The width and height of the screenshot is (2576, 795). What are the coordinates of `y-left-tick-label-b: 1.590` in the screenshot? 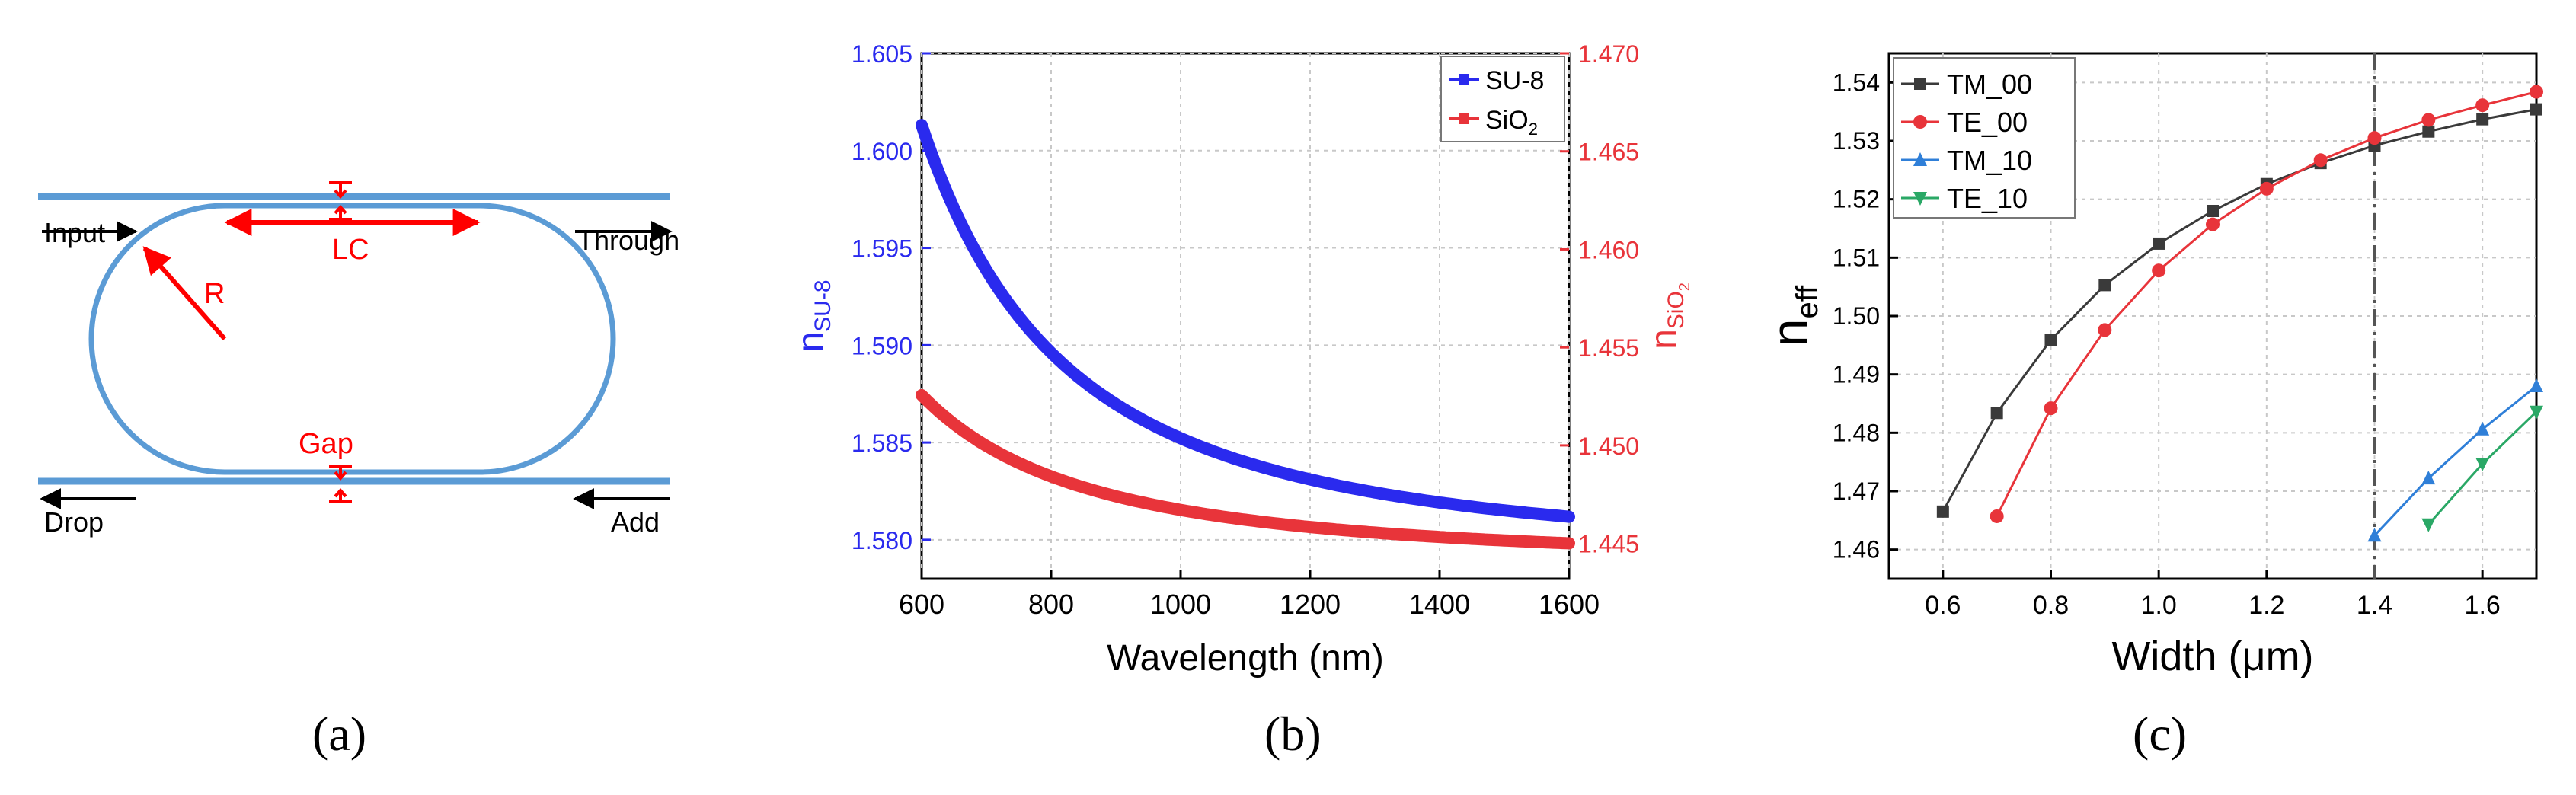 It's located at (882, 345).